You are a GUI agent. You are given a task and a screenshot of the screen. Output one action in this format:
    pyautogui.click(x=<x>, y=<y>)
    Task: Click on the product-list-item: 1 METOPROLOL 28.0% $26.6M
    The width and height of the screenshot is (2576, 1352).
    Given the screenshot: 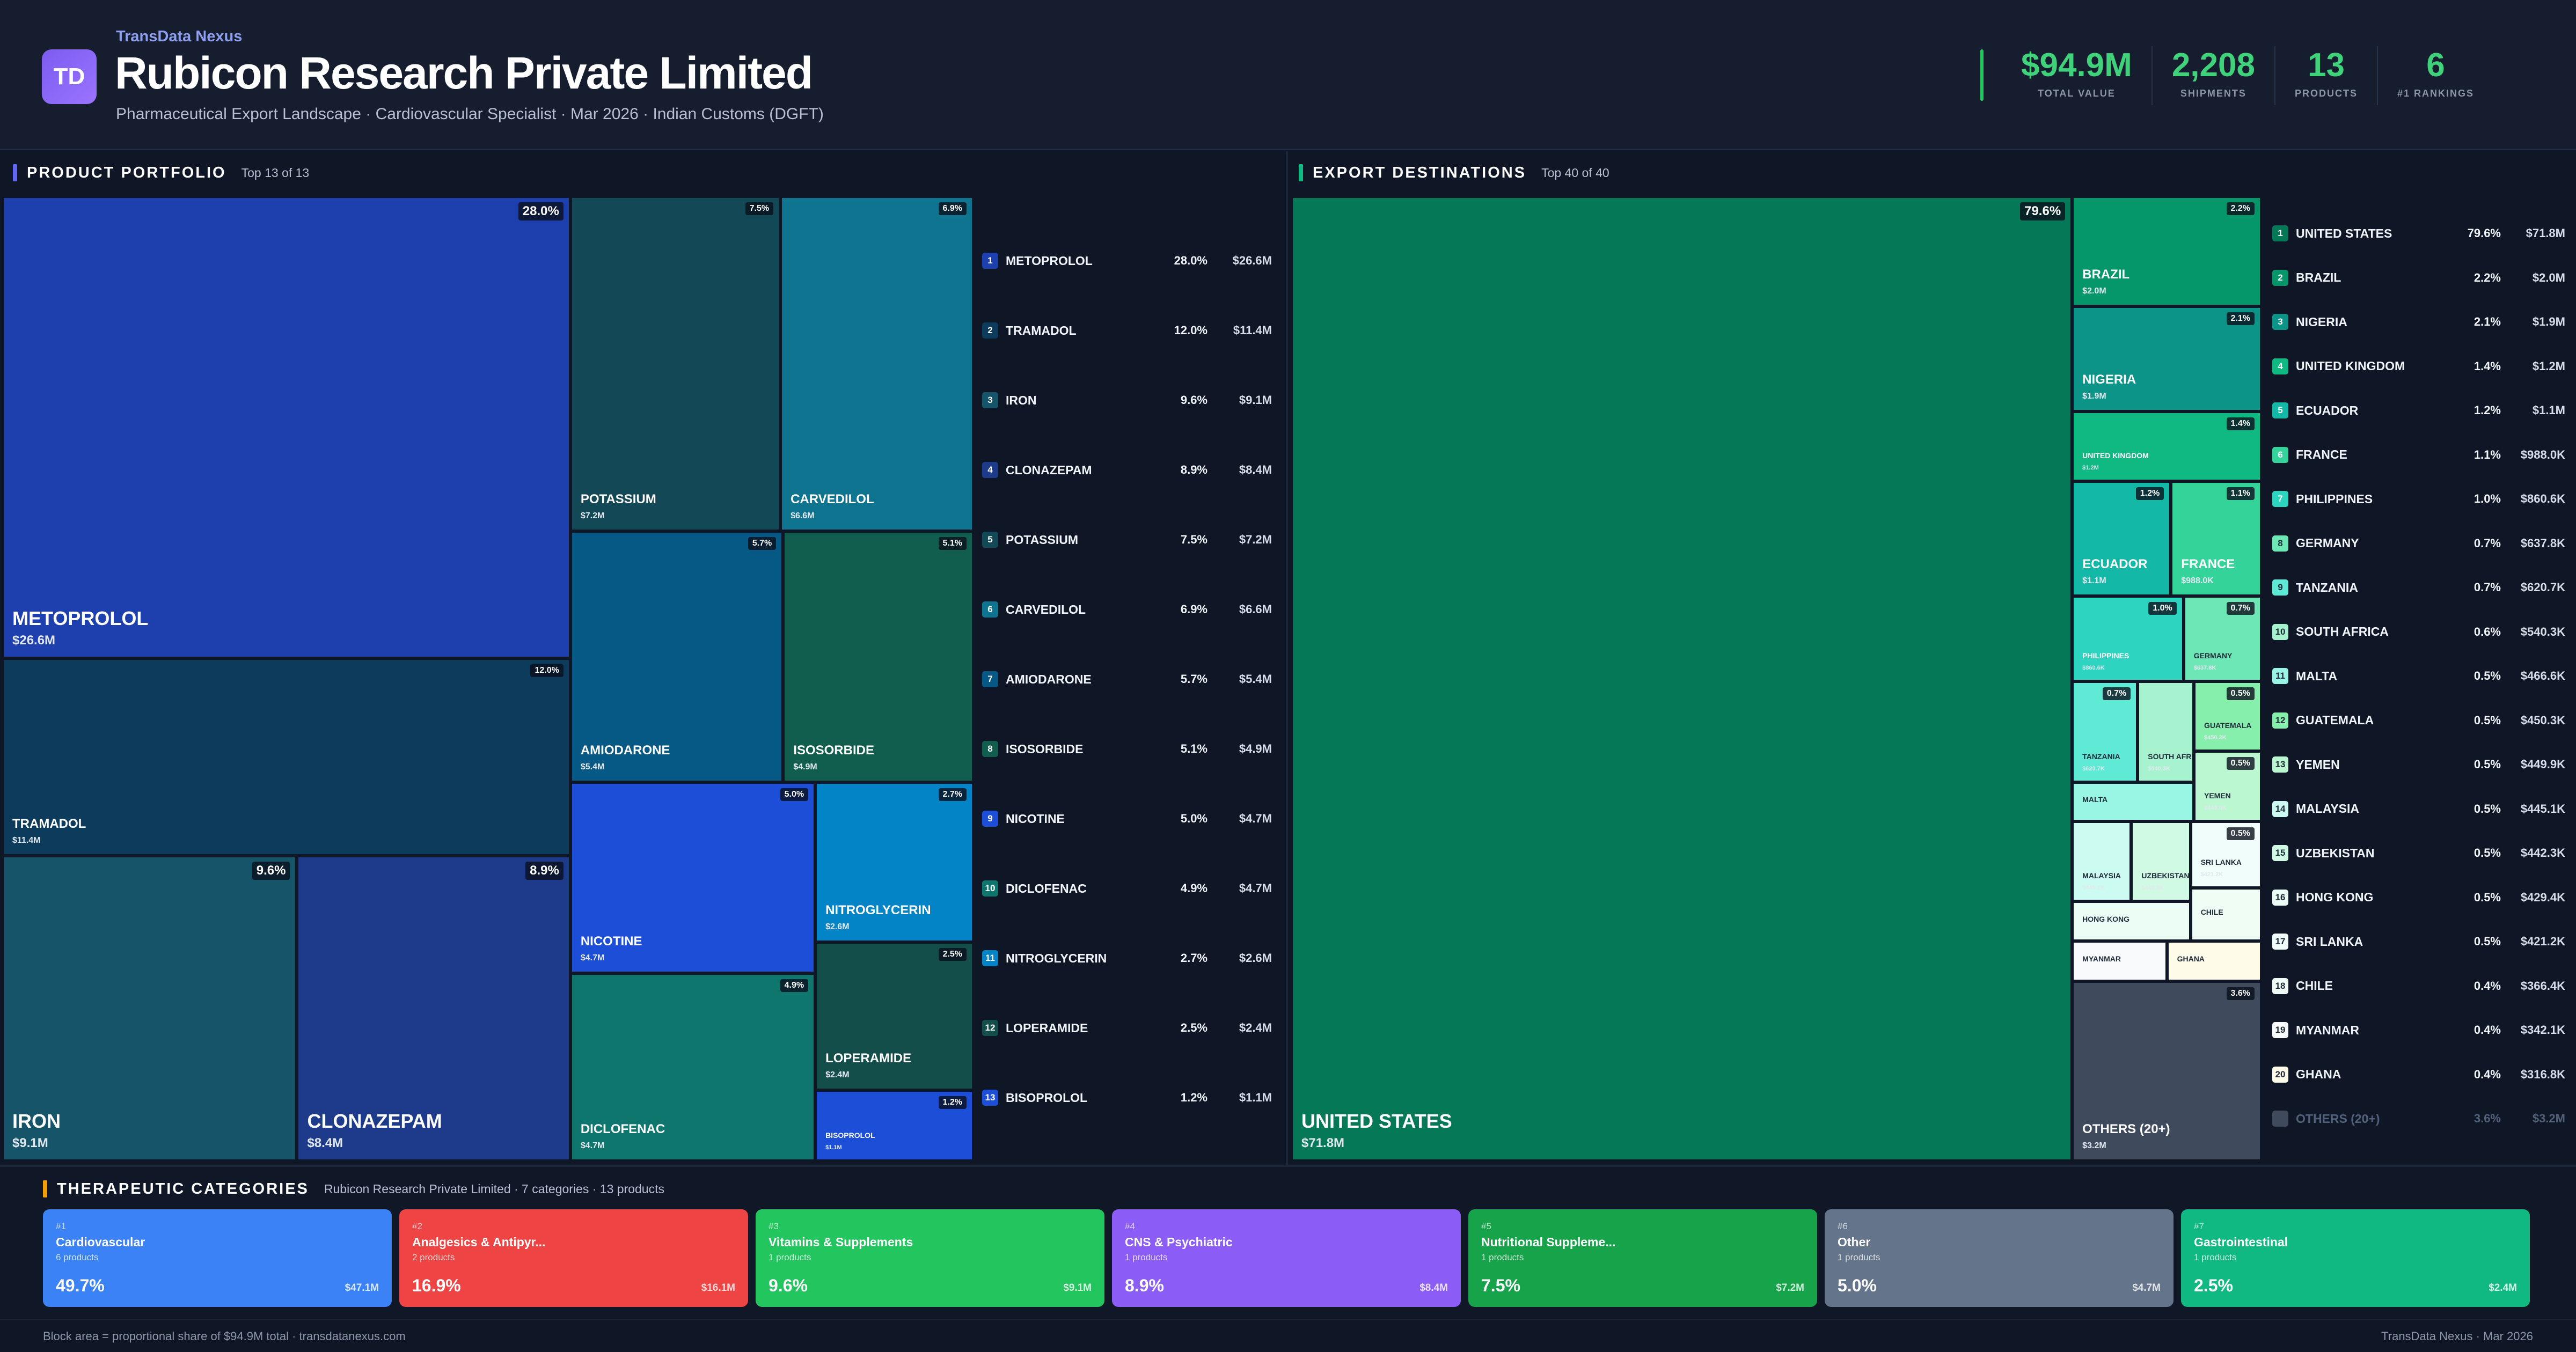 What is the action you would take?
    pyautogui.click(x=1127, y=260)
    